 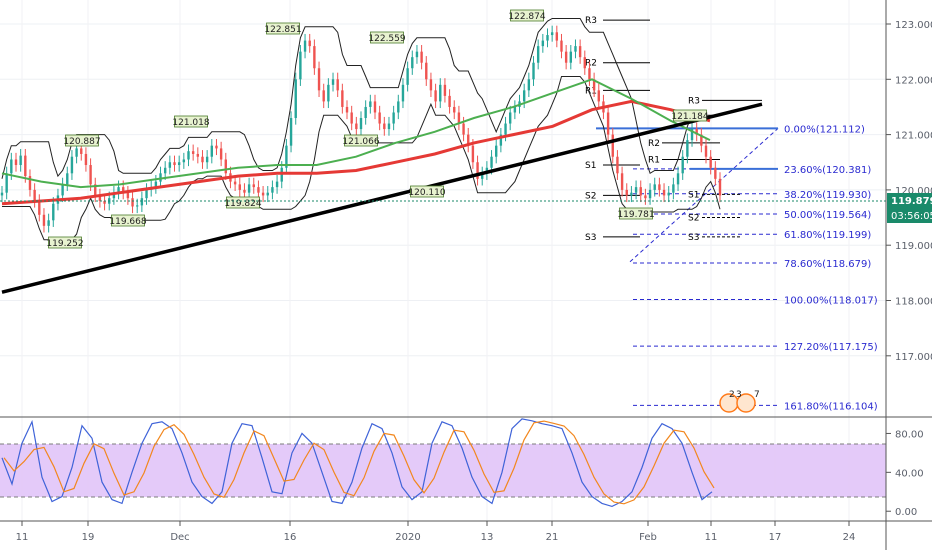 I want to click on swing-label: 119.781, so click(x=635, y=215).